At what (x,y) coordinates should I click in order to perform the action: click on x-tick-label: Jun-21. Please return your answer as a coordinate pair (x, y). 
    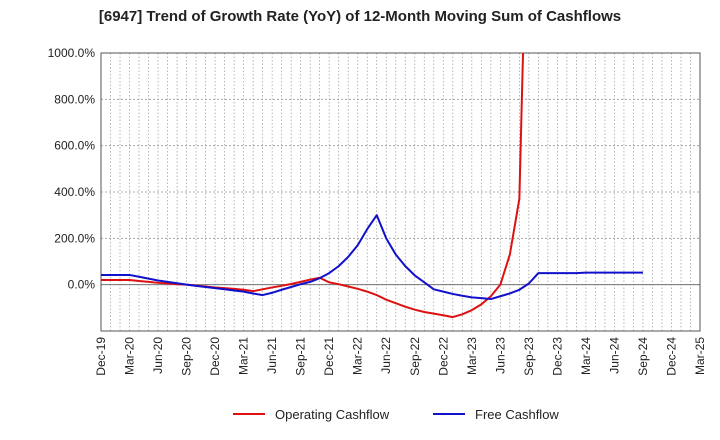
    Looking at the image, I should click on (272, 355).